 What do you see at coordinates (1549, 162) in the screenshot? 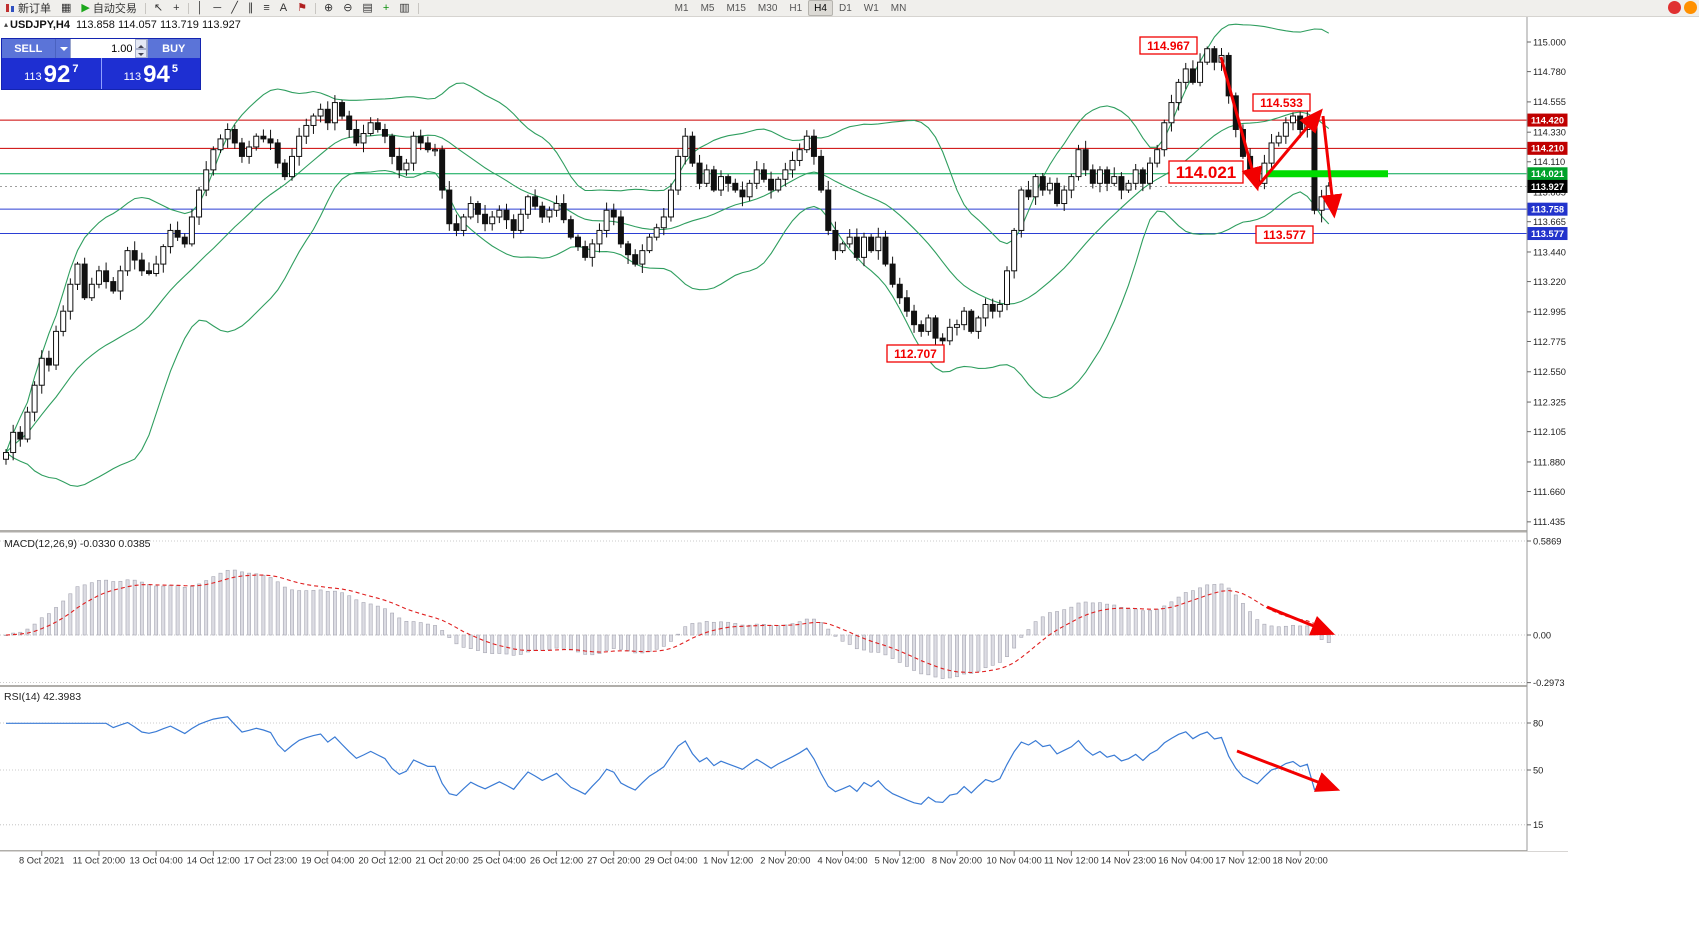
I see `svg-text: 114.110` at bounding box center [1549, 162].